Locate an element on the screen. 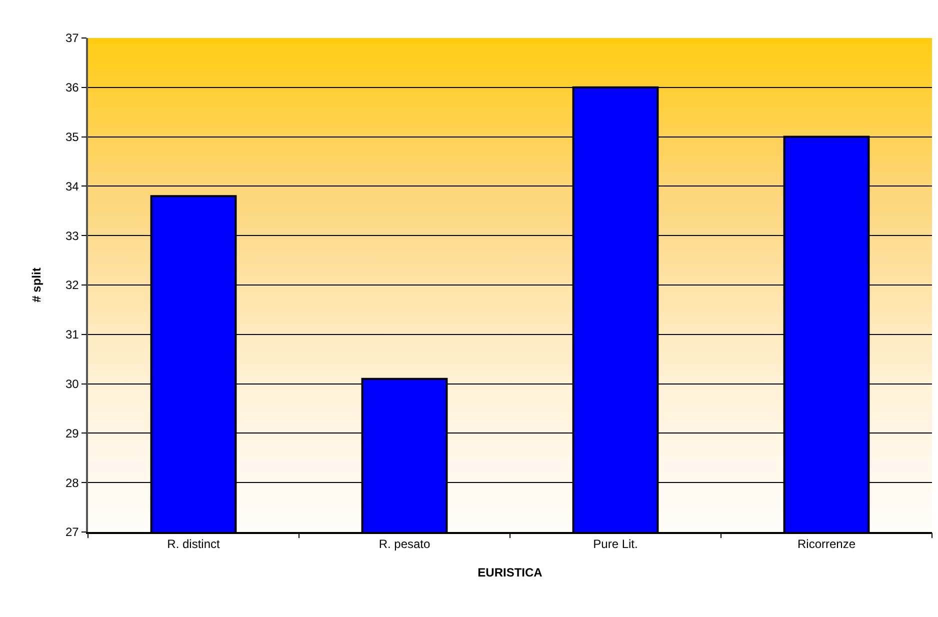  y-axis-title: # split is located at coordinates (36, 285).